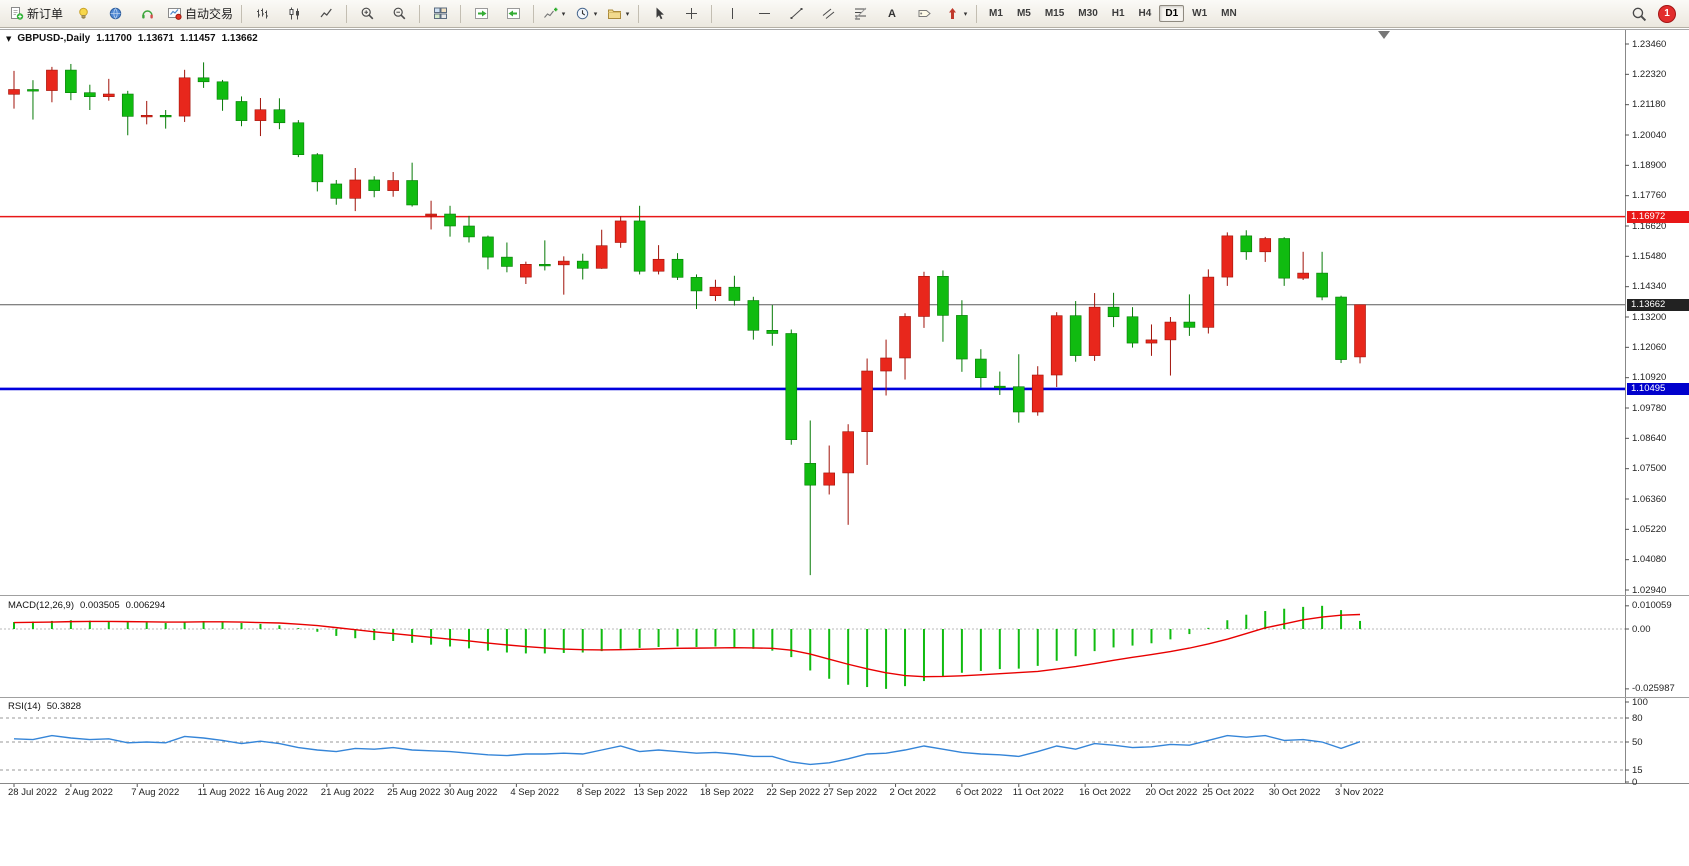 The height and width of the screenshot is (866, 1689). Describe the element at coordinates (399, 14) in the screenshot. I see `zoom-out-button` at that location.